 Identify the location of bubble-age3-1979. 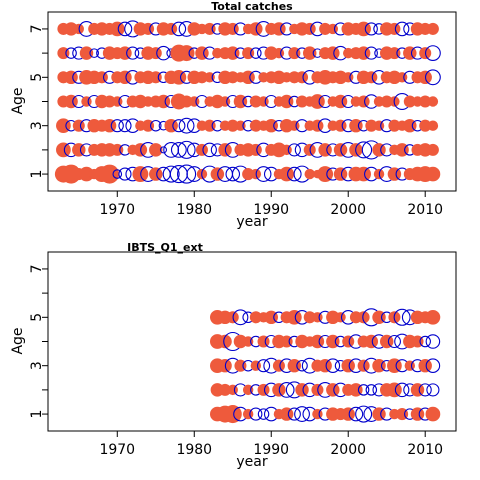
(186, 125).